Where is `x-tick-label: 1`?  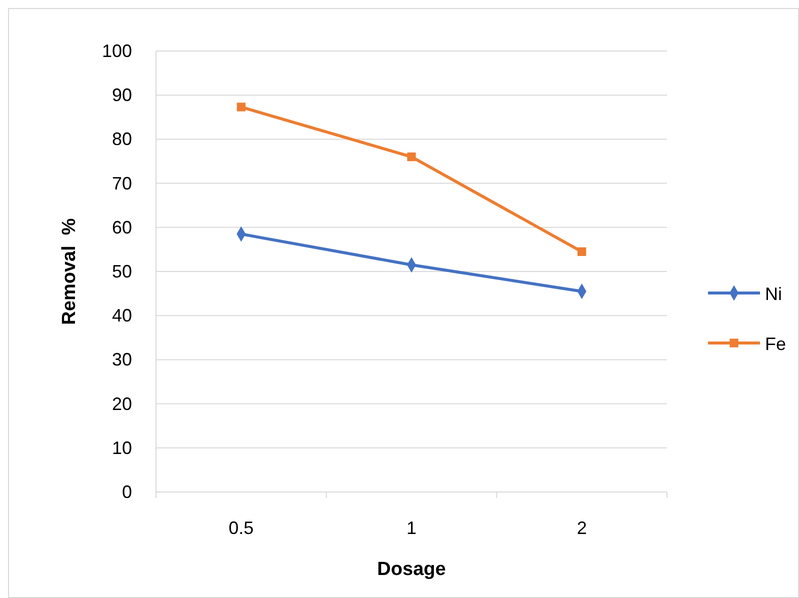 x-tick-label: 1 is located at coordinates (411, 528).